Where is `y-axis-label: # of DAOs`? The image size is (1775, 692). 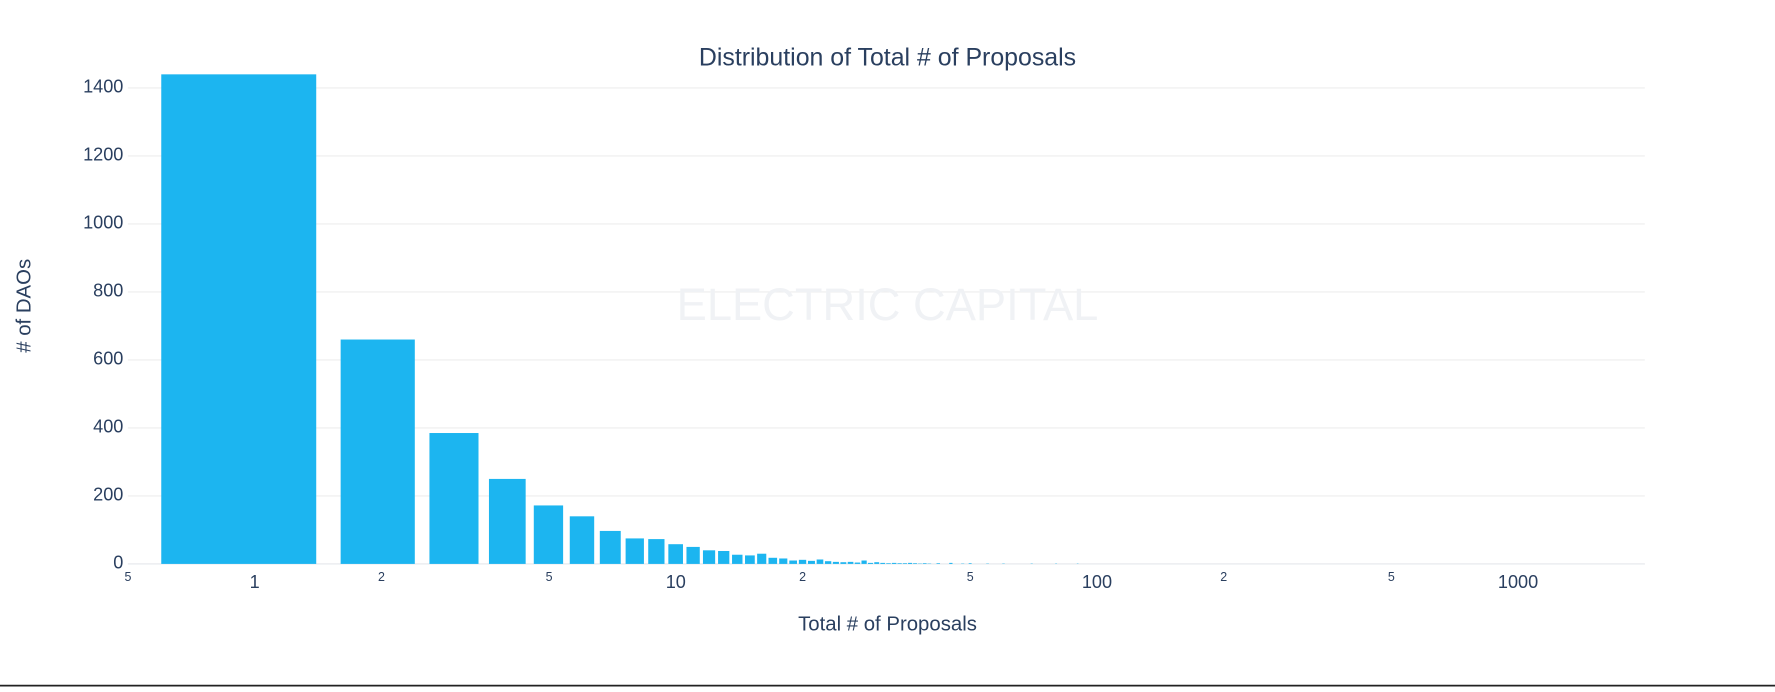 y-axis-label: # of DAOs is located at coordinates (24, 306).